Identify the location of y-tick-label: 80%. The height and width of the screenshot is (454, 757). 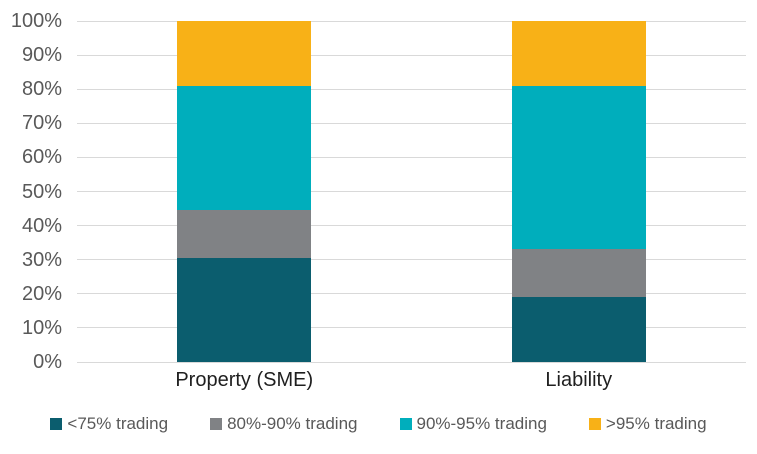
(41, 89).